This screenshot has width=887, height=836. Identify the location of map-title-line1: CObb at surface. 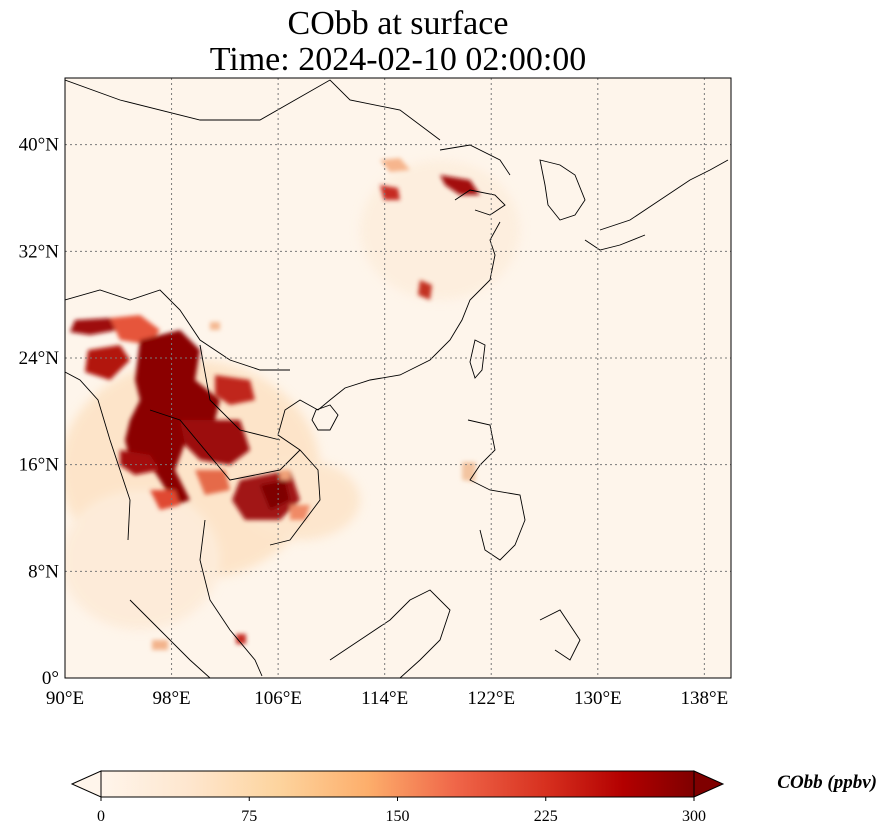
(398, 23).